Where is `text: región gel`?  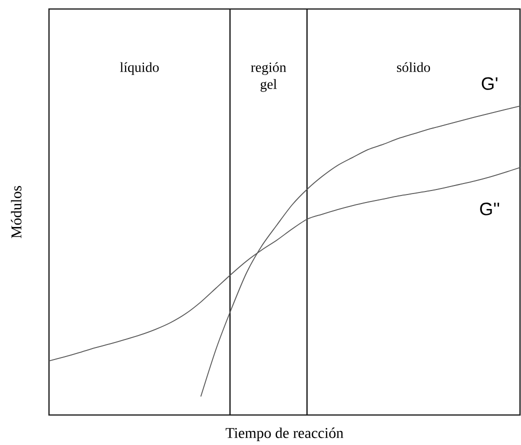
text: región gel is located at coordinates (268, 77).